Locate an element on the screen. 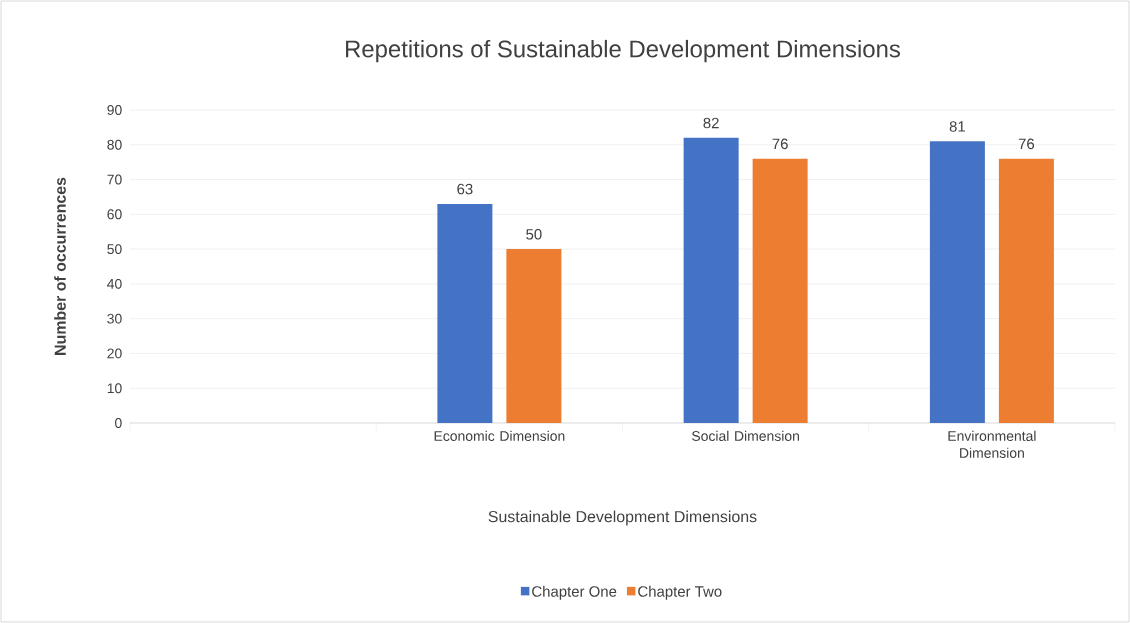 This screenshot has height=623, width=1130. y-tick-label: 60 is located at coordinates (114, 214).